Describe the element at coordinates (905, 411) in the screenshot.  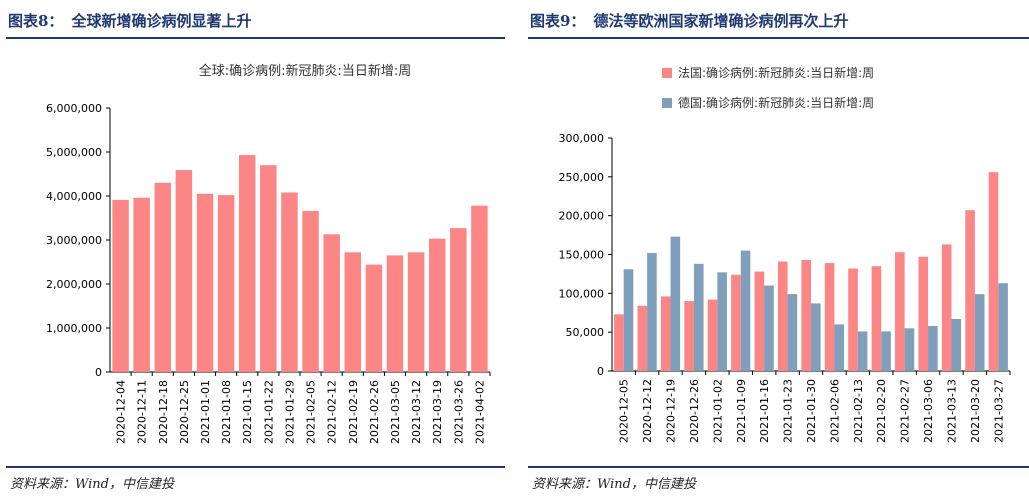
I see `x-tick-label: 2021-02-27` at that location.